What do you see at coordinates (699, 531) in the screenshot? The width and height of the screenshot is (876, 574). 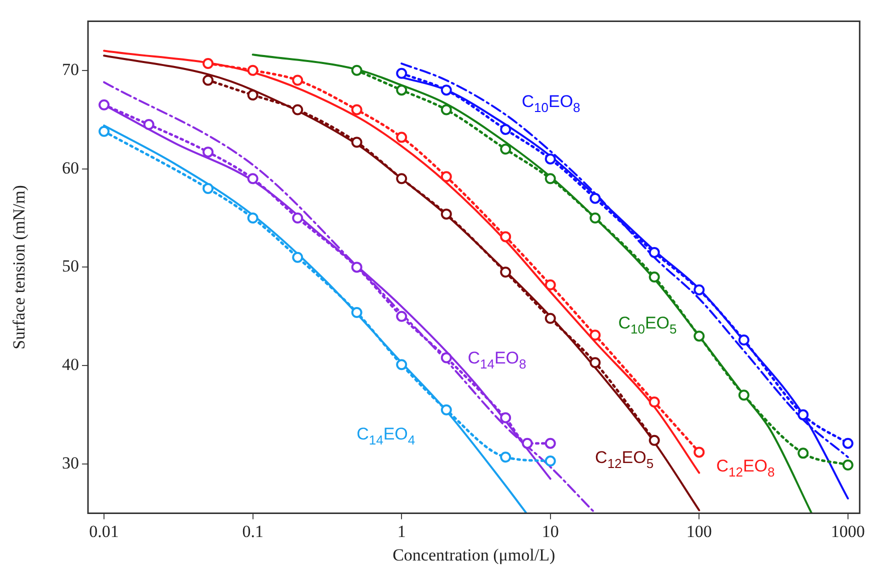 I see `x-tick-label: 100` at bounding box center [699, 531].